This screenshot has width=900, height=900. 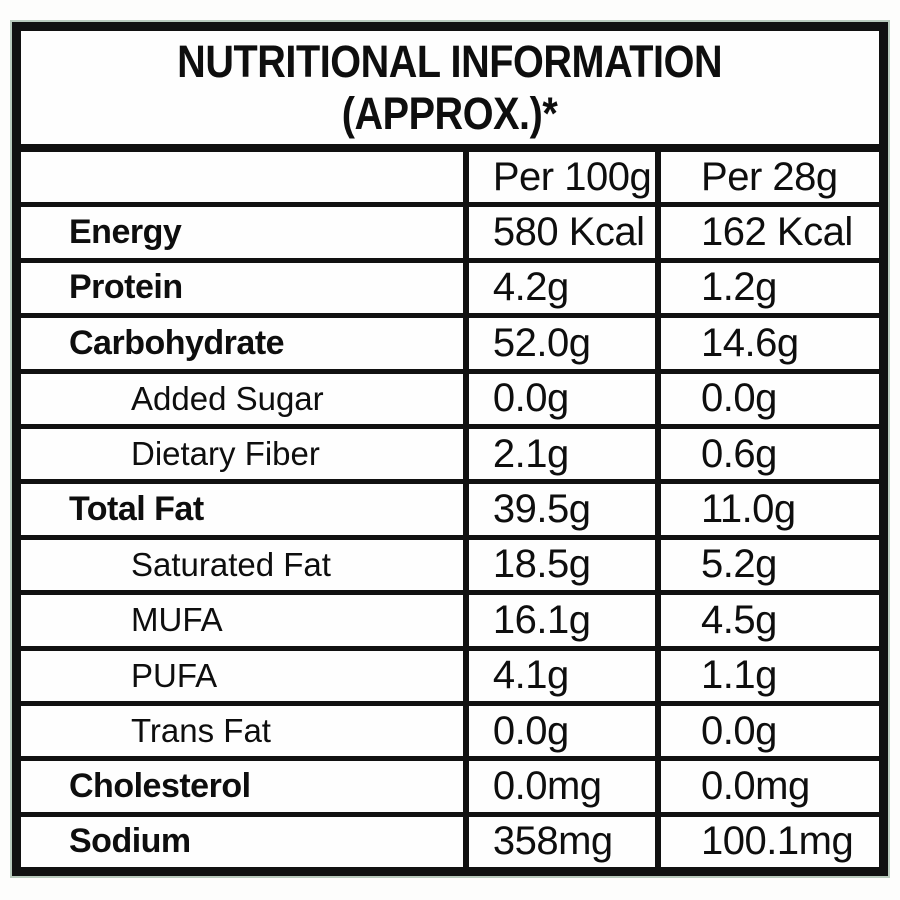 I want to click on table-row-total-fat: Total Fat 39.5g 11.0g, so click(x=450, y=512).